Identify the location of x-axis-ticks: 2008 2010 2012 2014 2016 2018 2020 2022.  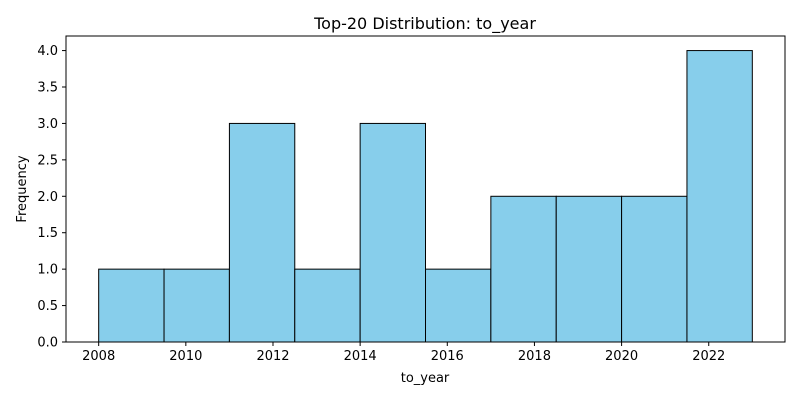
(403, 353).